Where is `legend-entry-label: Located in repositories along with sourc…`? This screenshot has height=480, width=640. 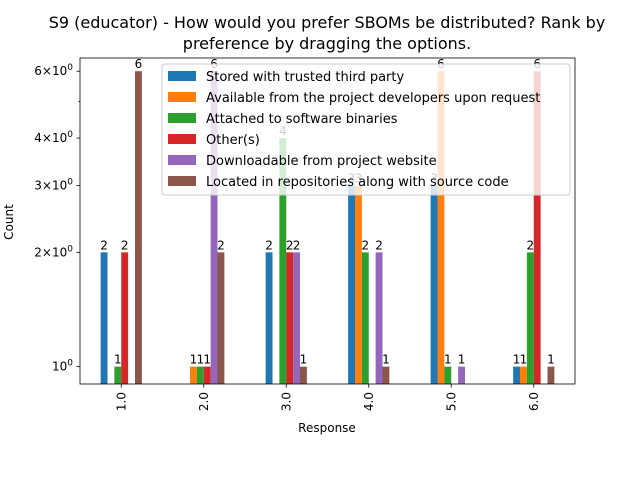 legend-entry-label: Located in repositories along with sourc… is located at coordinates (357, 182).